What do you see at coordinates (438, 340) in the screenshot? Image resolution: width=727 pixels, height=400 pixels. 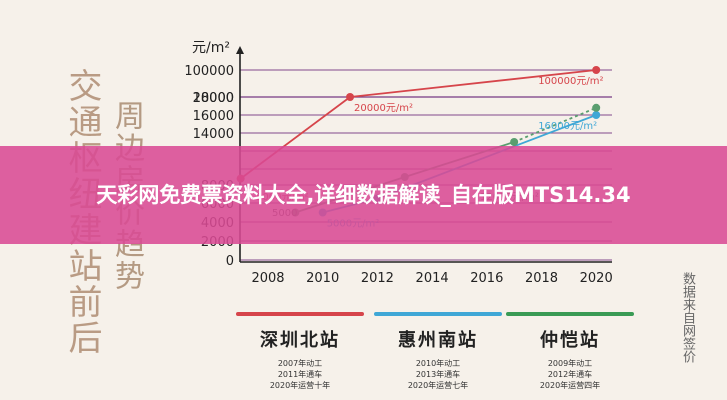 I see `station-name: 惠州南站` at bounding box center [438, 340].